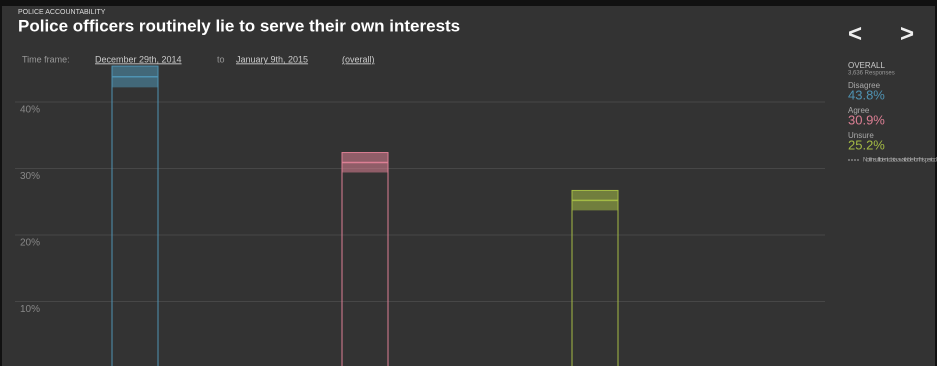  Describe the element at coordinates (30, 309) in the screenshot. I see `y-tick-label: 10%` at that location.